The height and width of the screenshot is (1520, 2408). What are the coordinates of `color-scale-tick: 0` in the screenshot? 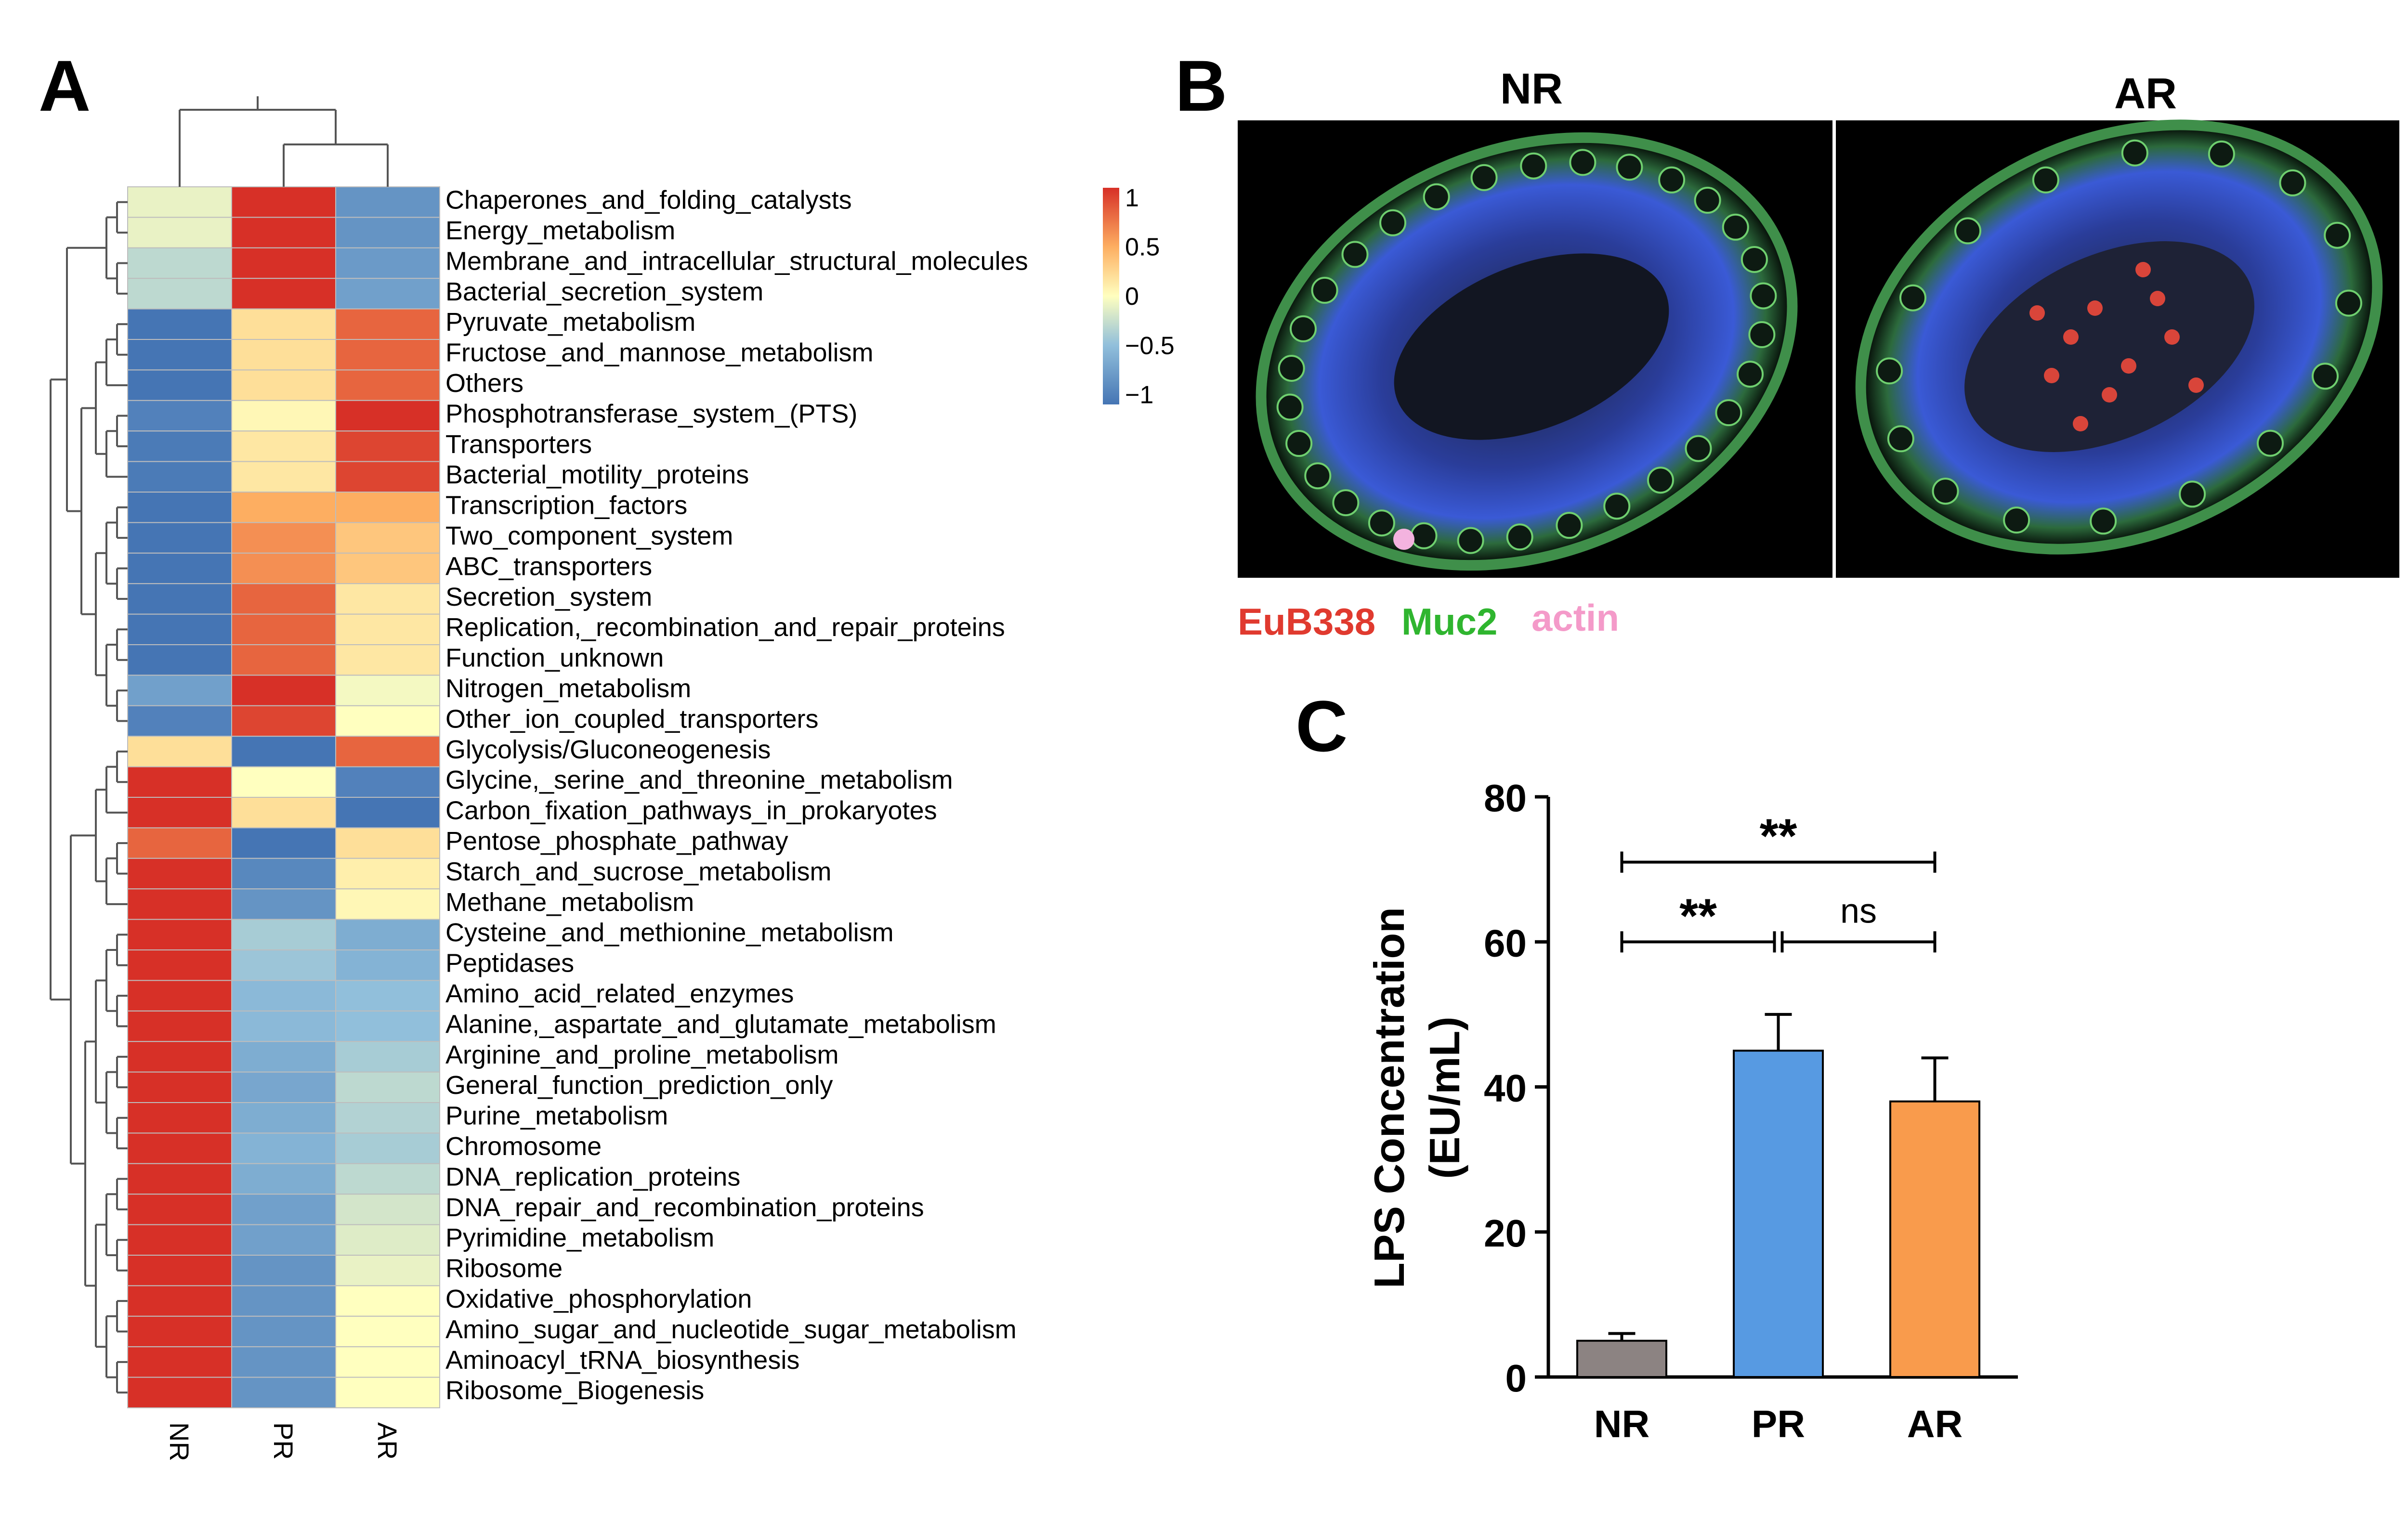 It's located at (1132, 297).